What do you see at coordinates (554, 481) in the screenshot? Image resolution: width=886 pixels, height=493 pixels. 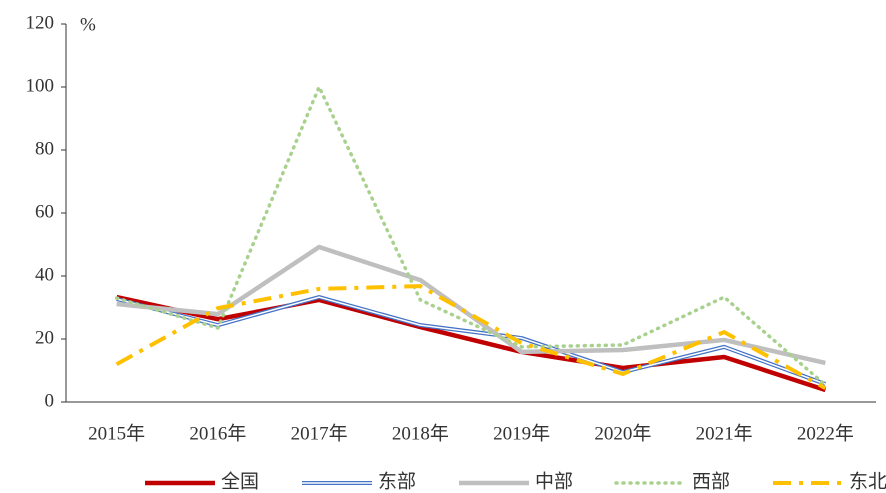 I see `legend-label: 中部` at bounding box center [554, 481].